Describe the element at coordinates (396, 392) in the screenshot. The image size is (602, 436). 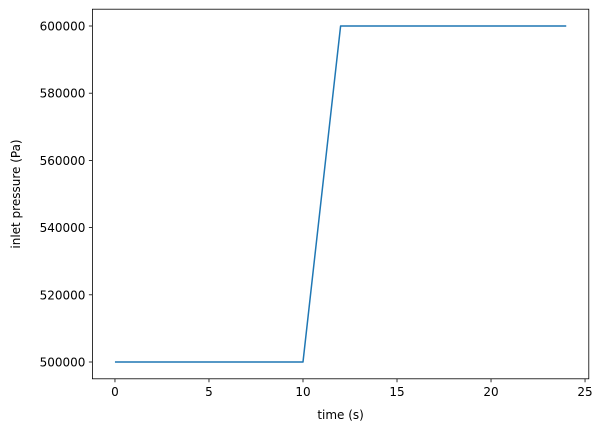
I see `x-tick-label: 15` at that location.